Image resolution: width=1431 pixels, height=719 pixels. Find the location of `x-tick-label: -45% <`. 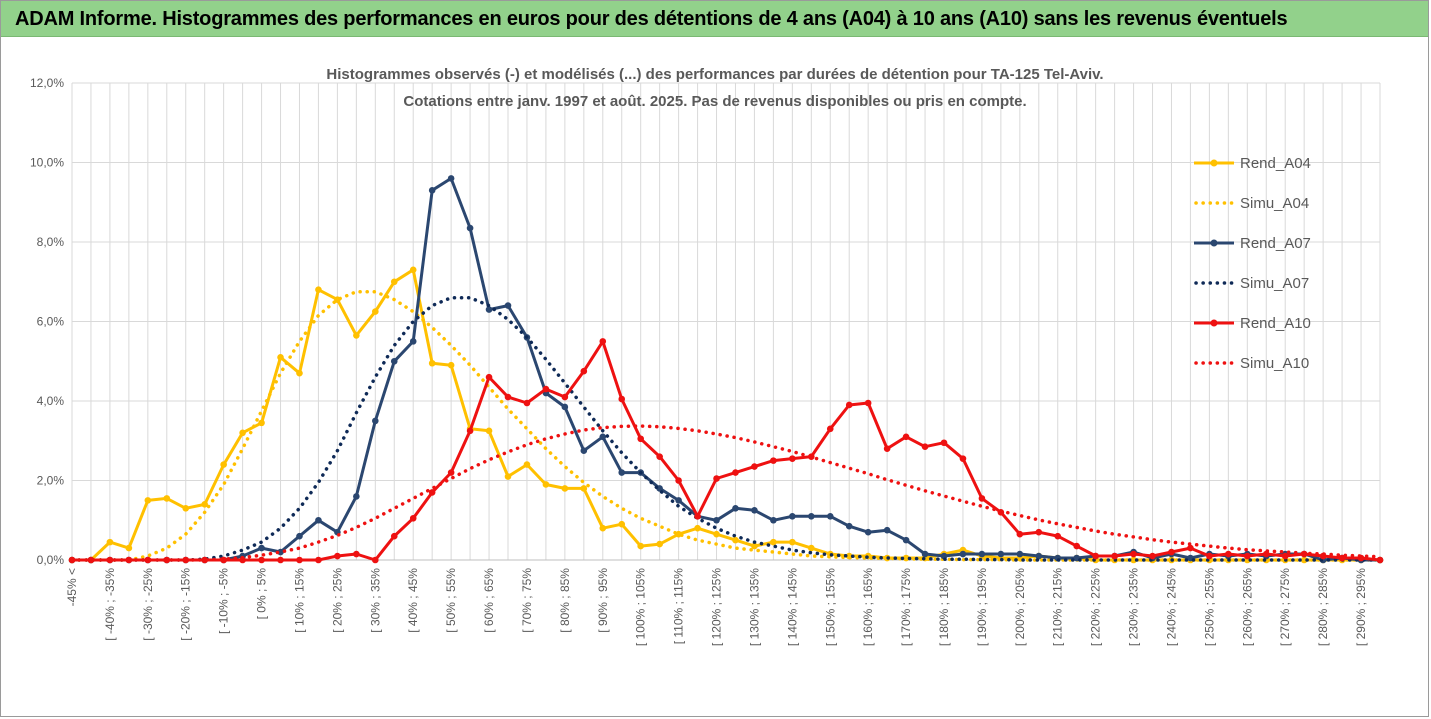

x-tick-label: -45% < is located at coordinates (72, 587).